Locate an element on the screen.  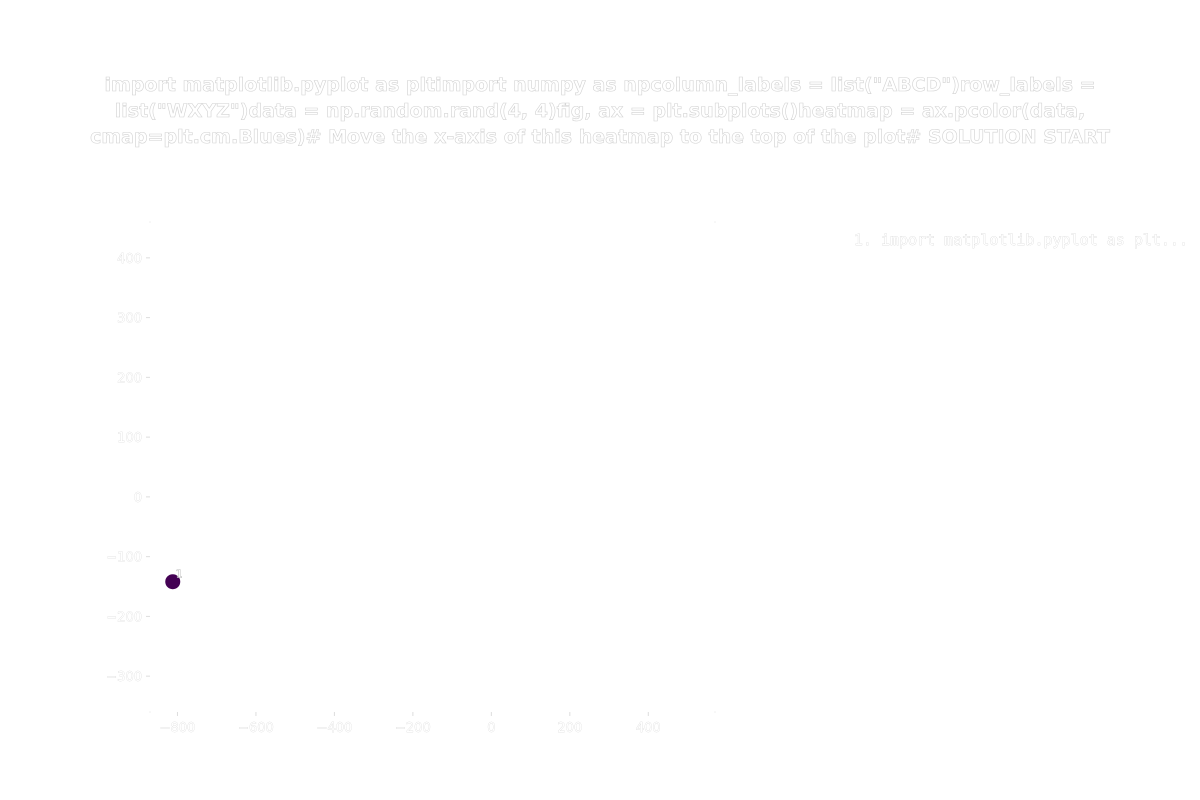
x-tick-label: −200 is located at coordinates (413, 728).